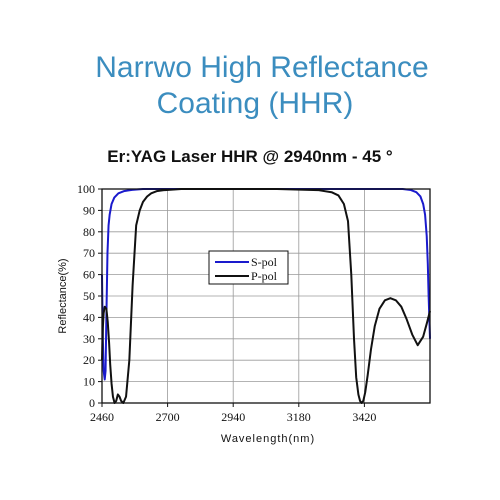 The width and height of the screenshot is (500, 500). Describe the element at coordinates (255, 103) in the screenshot. I see `page-title-line2: Coating (HHR)` at that location.